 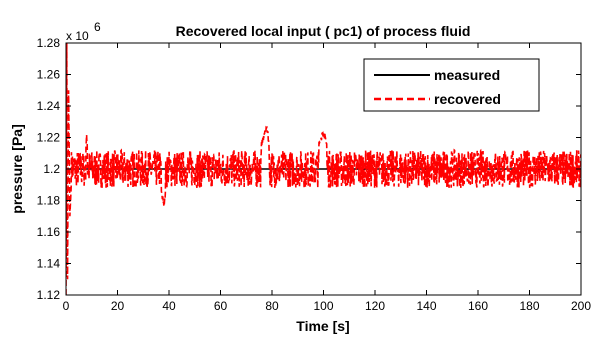 What do you see at coordinates (49, 295) in the screenshot?
I see `y-tick-label: 1.12` at bounding box center [49, 295].